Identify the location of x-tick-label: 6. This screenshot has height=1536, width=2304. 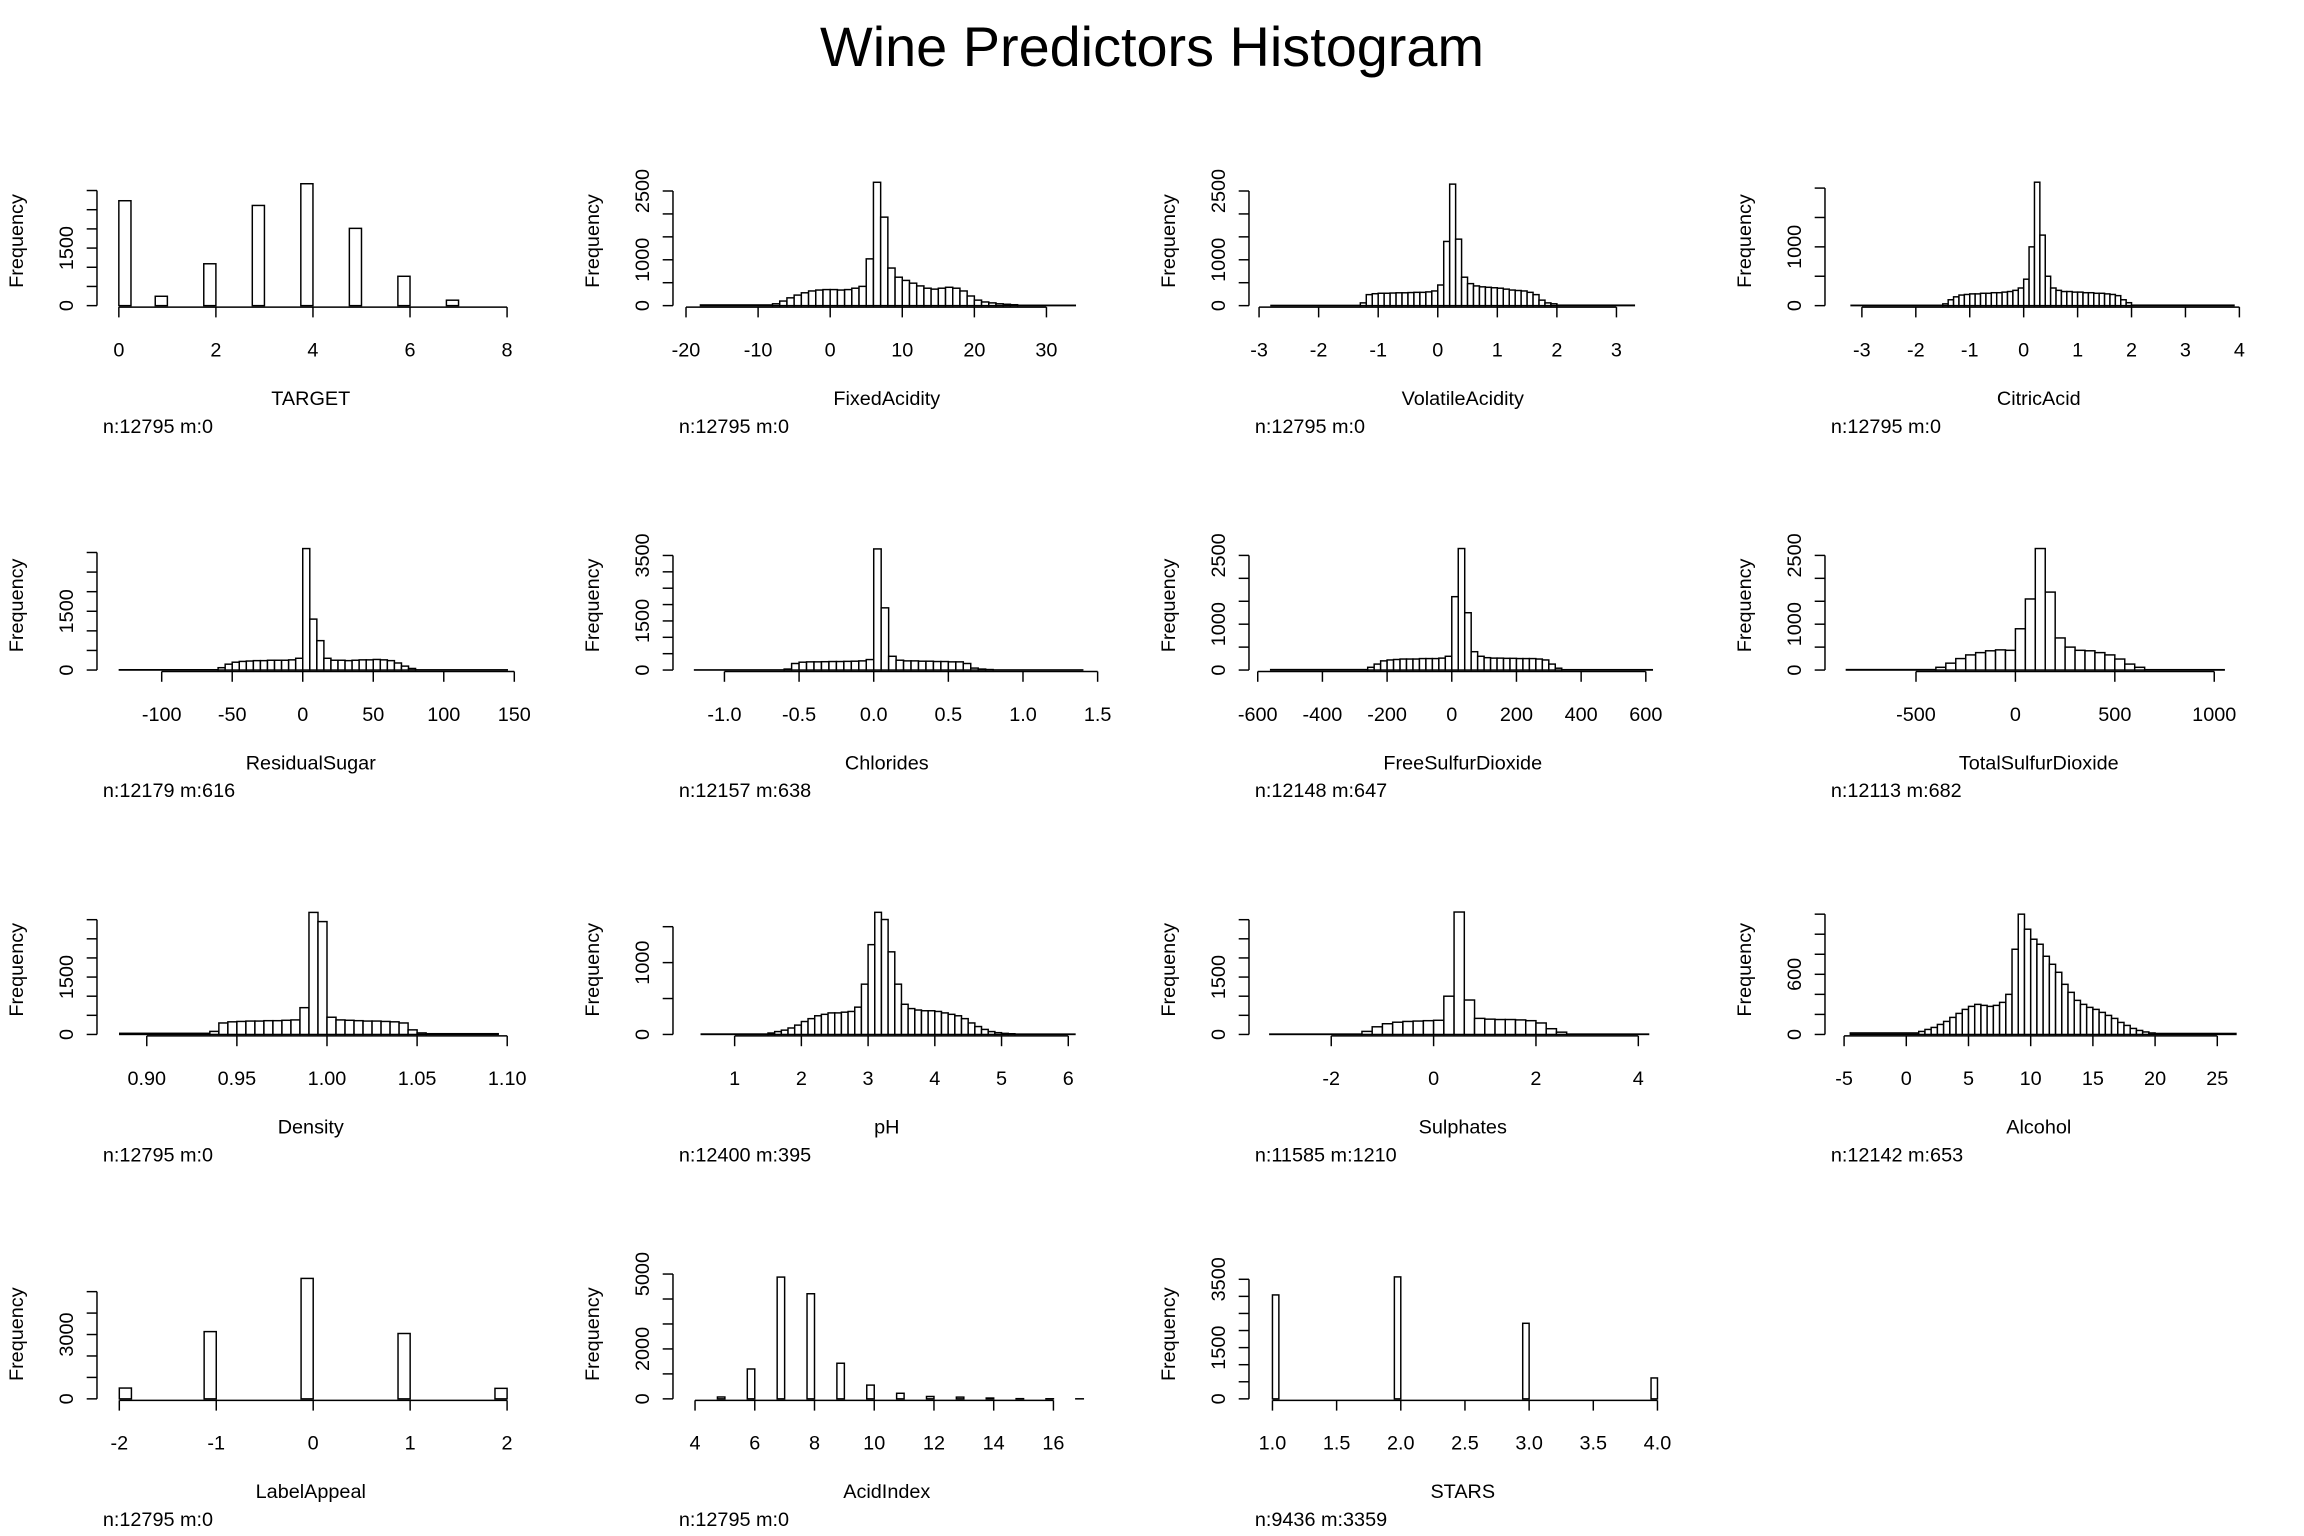
(1068, 1079).